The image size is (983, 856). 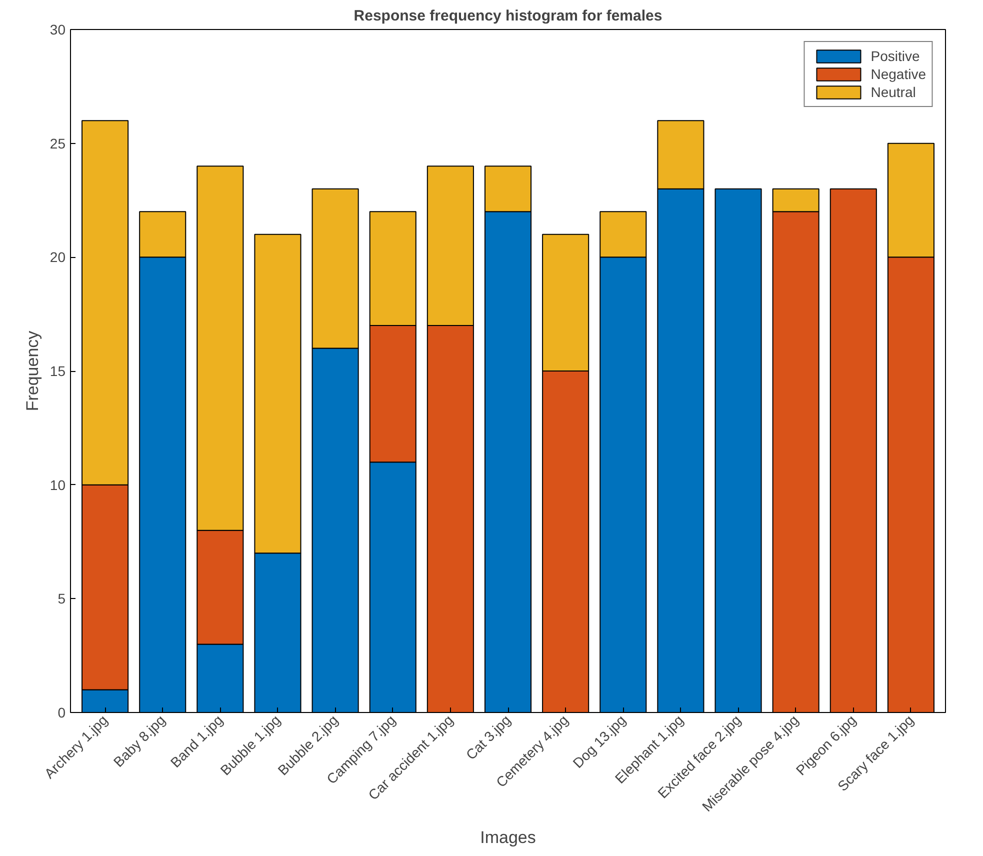 What do you see at coordinates (62, 598) in the screenshot?
I see `y-tick-label: 5` at bounding box center [62, 598].